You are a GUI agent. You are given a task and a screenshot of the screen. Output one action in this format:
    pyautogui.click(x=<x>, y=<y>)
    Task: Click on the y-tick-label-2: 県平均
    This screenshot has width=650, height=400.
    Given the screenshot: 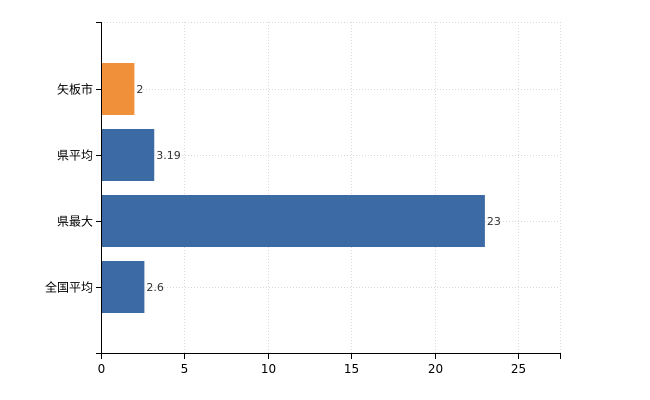 What is the action you would take?
    pyautogui.click(x=75, y=156)
    